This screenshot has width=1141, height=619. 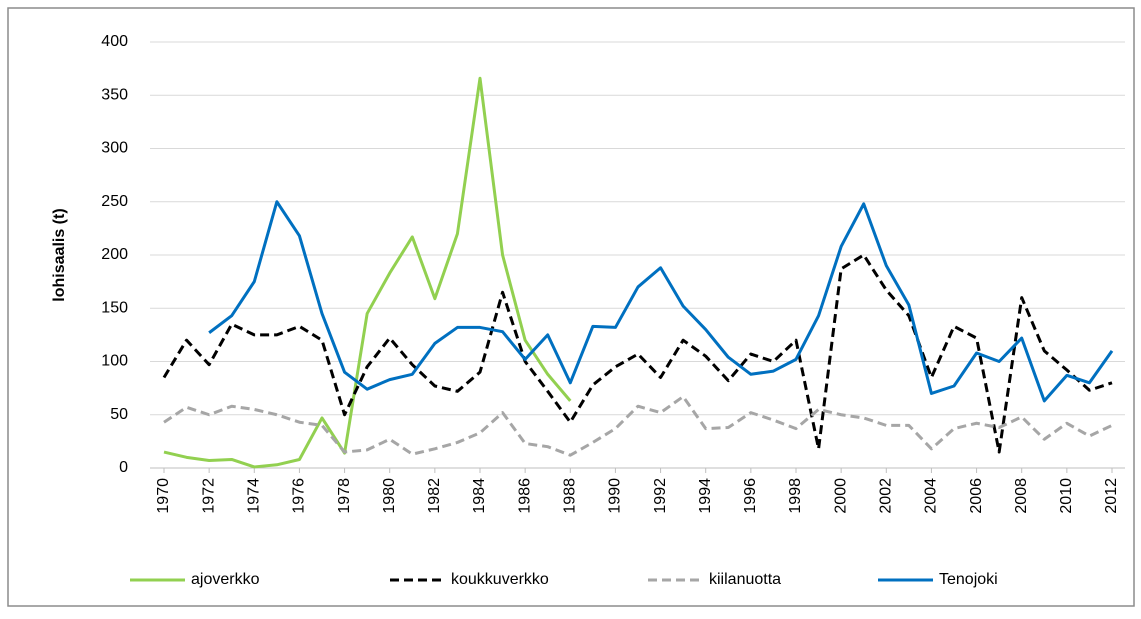 I want to click on x-tick-label: 1998, so click(x=795, y=496).